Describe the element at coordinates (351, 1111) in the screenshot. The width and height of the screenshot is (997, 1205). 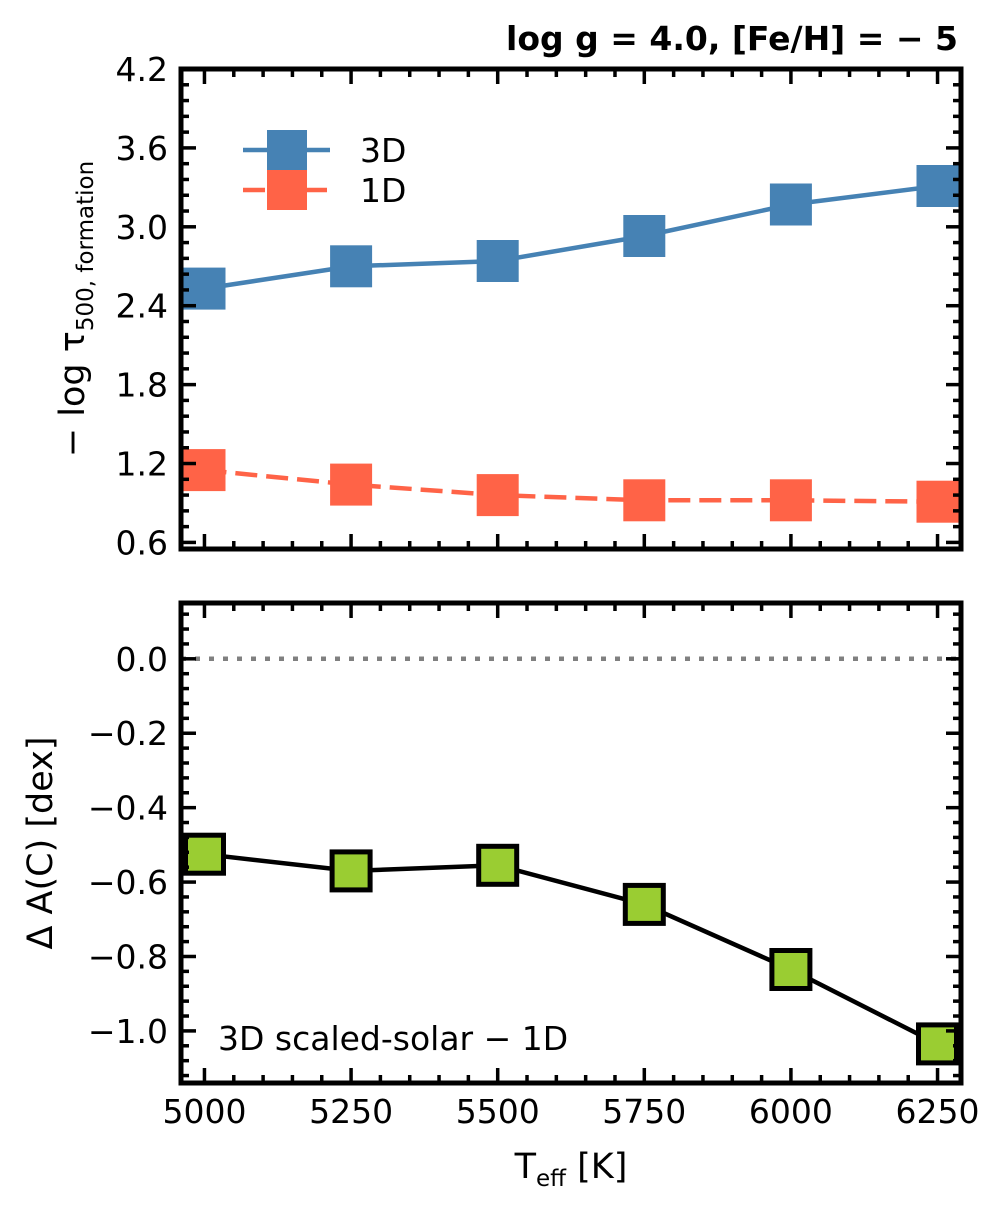
I see `x-tick-label: 5250` at that location.